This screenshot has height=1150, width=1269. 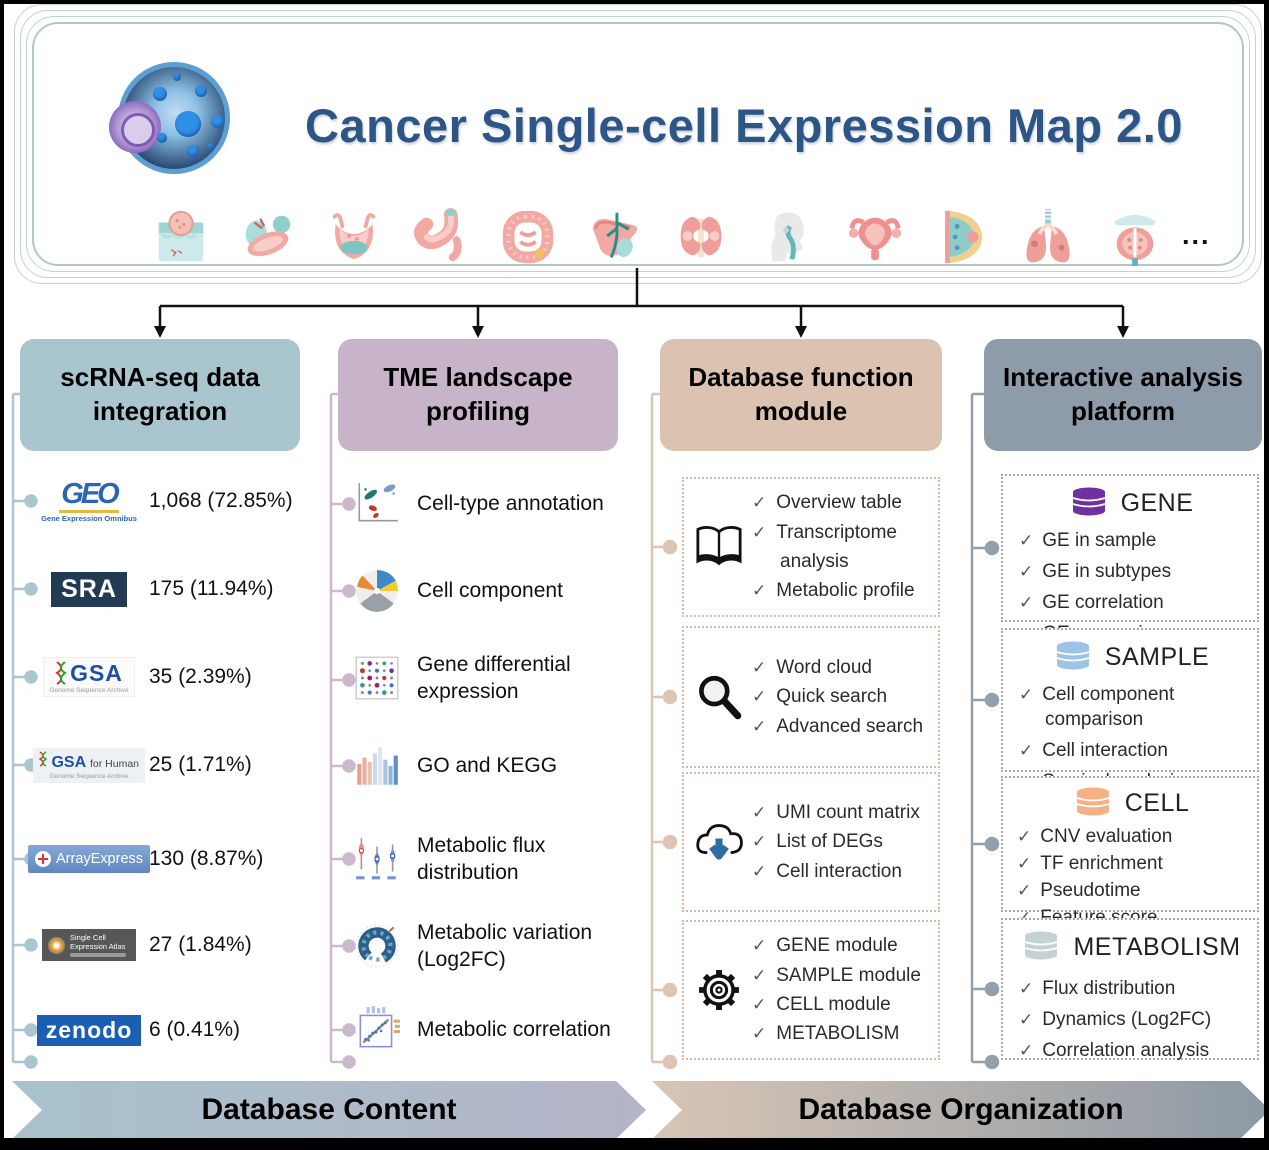 I want to click on source-row-arrayexpress: ArrayExpress 130 (8.87%), so click(x=165, y=859).